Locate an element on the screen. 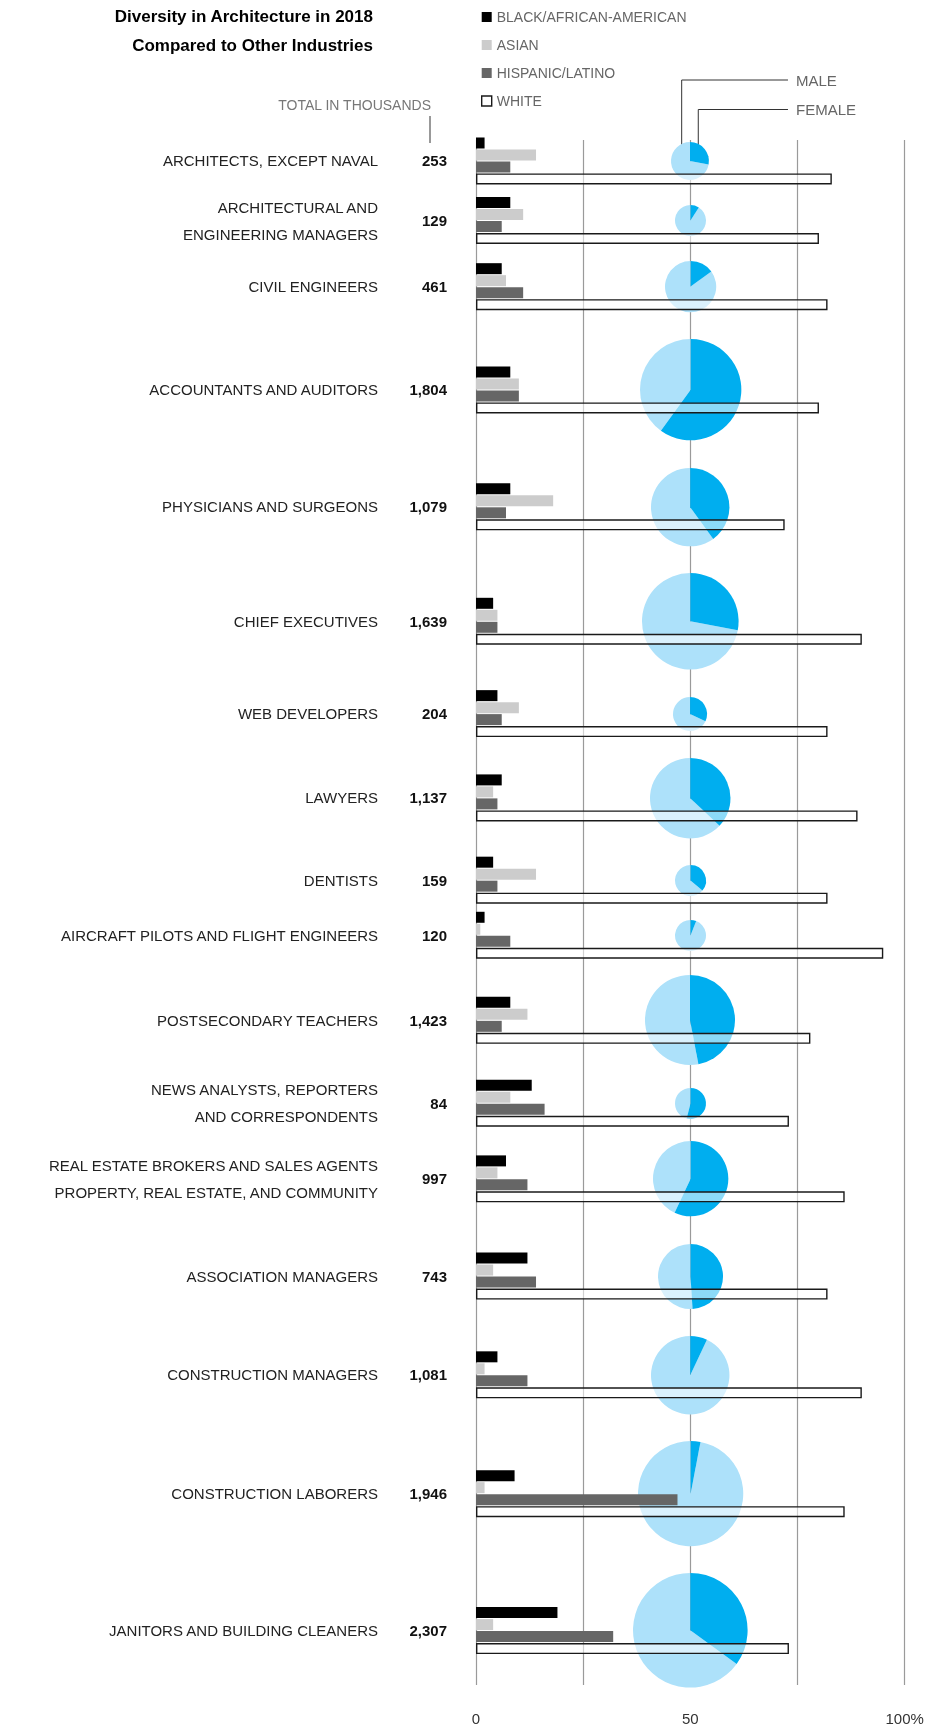 The height and width of the screenshot is (1728, 935). y-tick-label: CONSTRUCTION MANAGERS is located at coordinates (272, 1375).